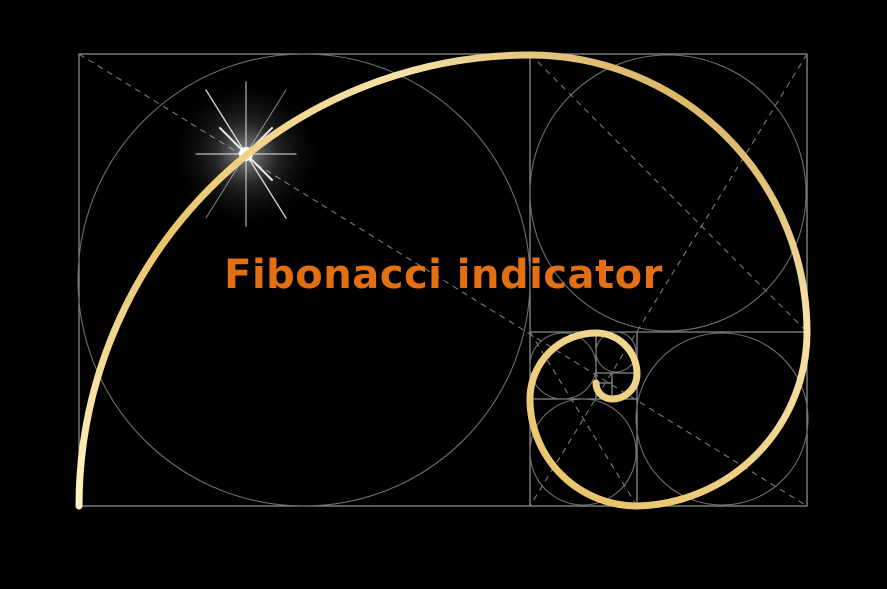 This screenshot has width=887, height=589. I want to click on circle-tiny, so click(563, 366).